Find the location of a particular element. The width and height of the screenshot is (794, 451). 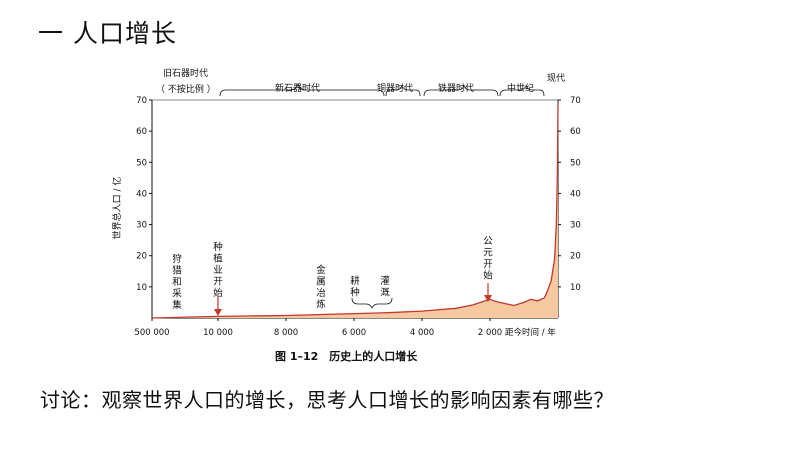

era-brace-neolithic is located at coordinates (302, 89).